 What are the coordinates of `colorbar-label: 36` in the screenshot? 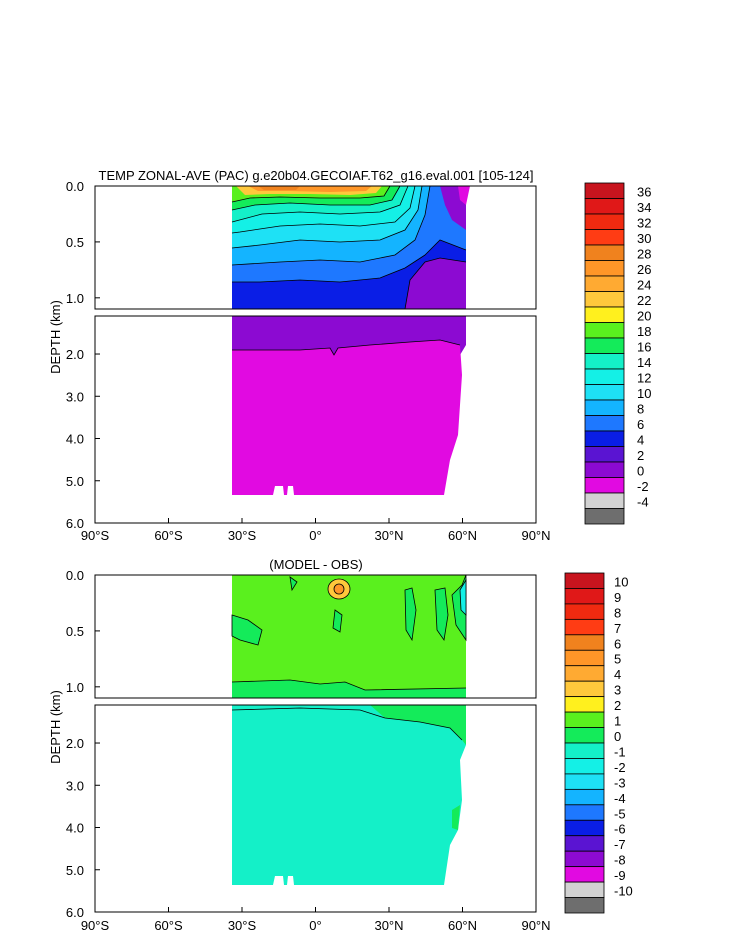 It's located at (644, 192).